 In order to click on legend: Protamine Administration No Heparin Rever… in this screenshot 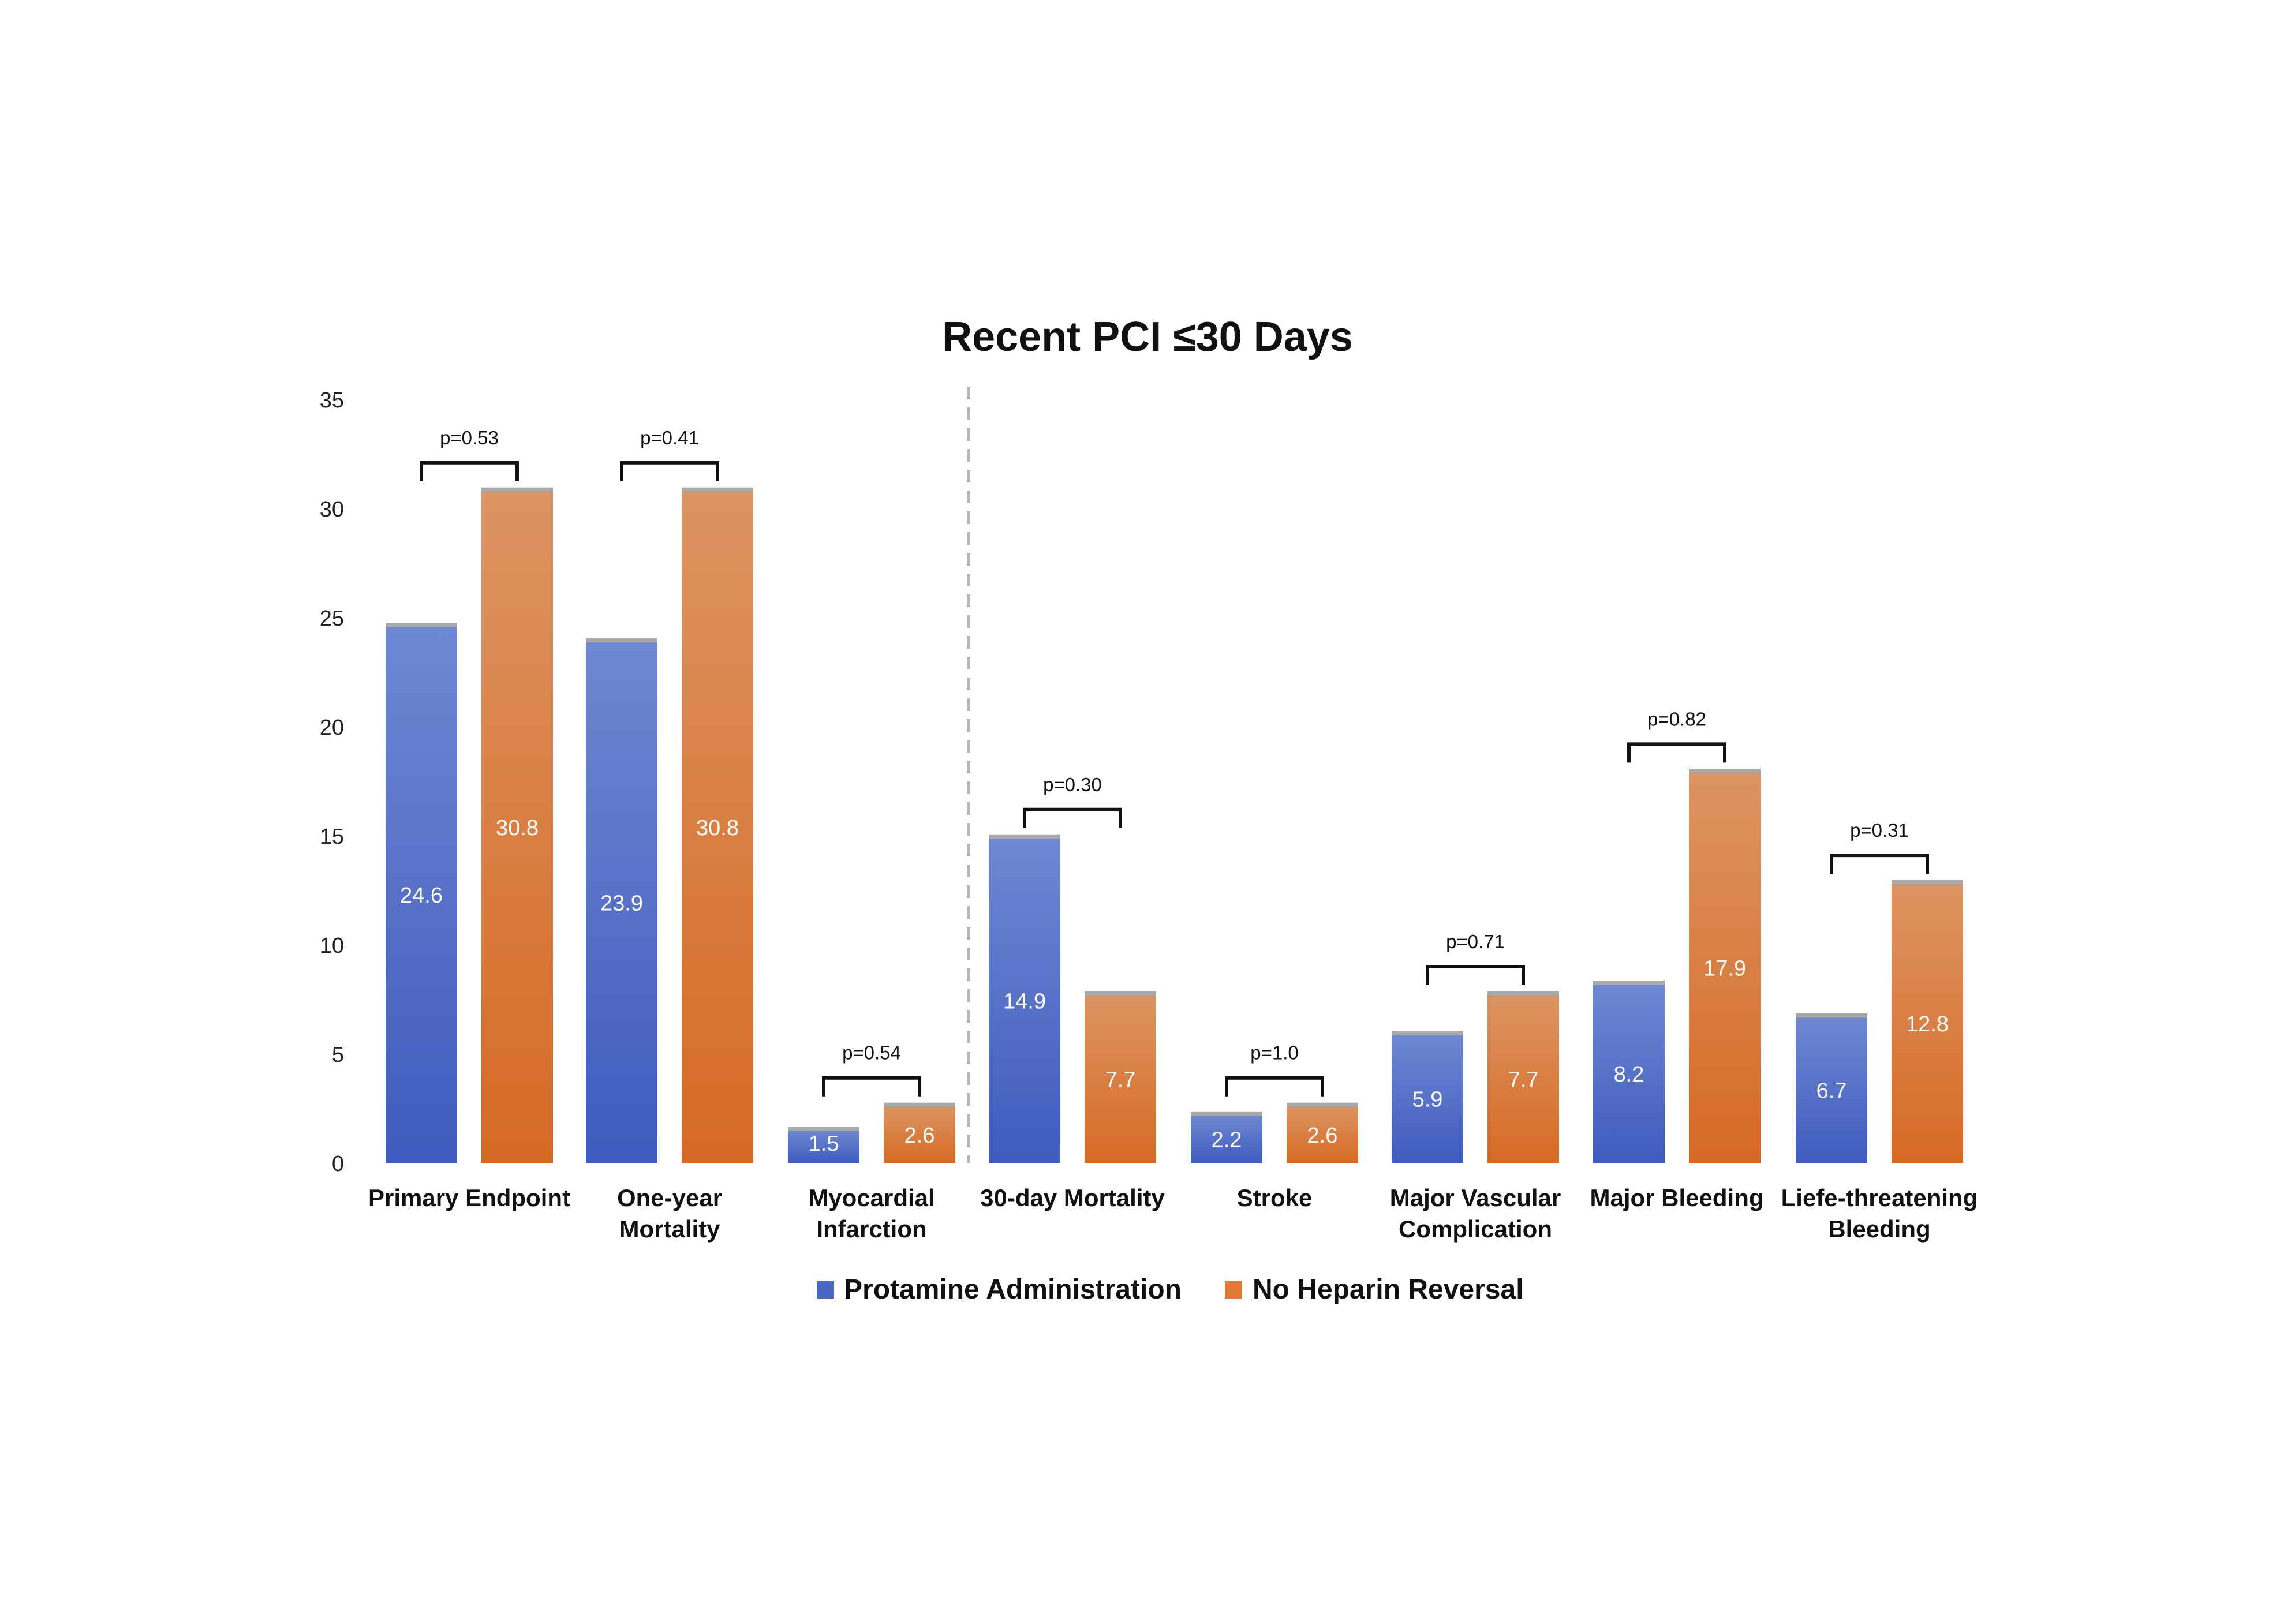, I will do `click(1170, 1289)`.